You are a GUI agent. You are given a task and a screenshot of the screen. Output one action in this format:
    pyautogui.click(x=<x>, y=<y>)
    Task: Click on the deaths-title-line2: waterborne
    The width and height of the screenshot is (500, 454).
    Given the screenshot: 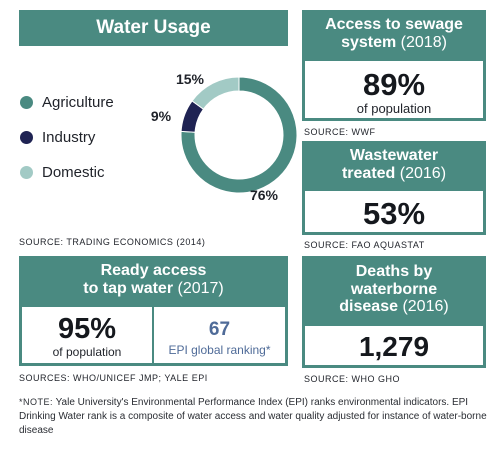 What is the action you would take?
    pyautogui.click(x=394, y=289)
    